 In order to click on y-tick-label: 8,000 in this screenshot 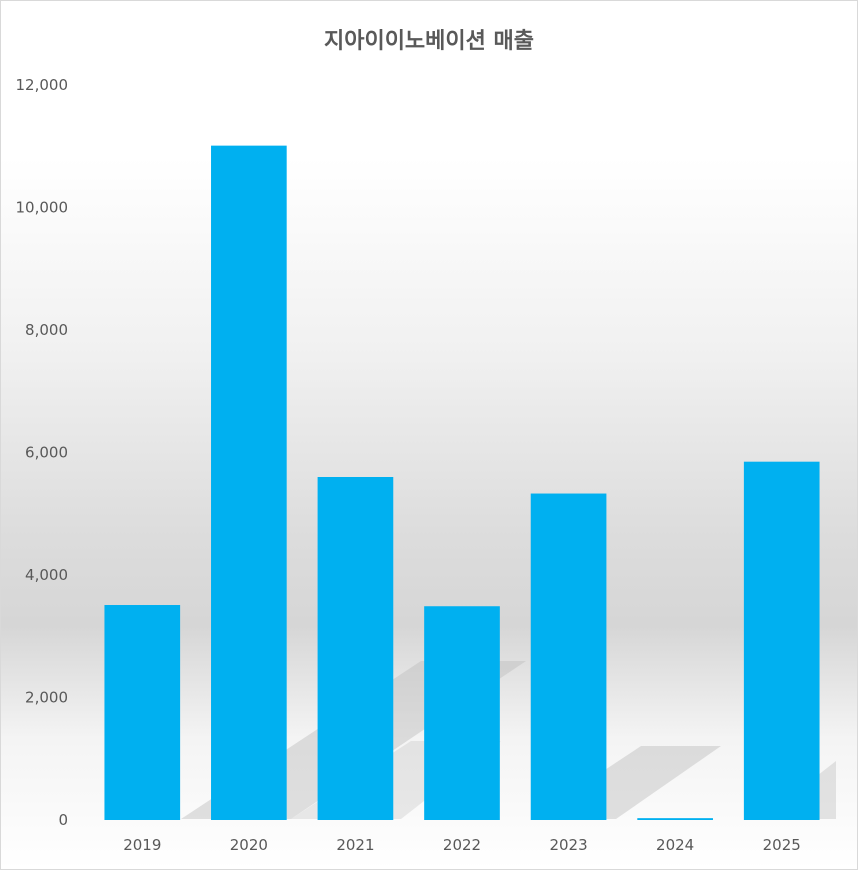, I will do `click(46, 330)`.